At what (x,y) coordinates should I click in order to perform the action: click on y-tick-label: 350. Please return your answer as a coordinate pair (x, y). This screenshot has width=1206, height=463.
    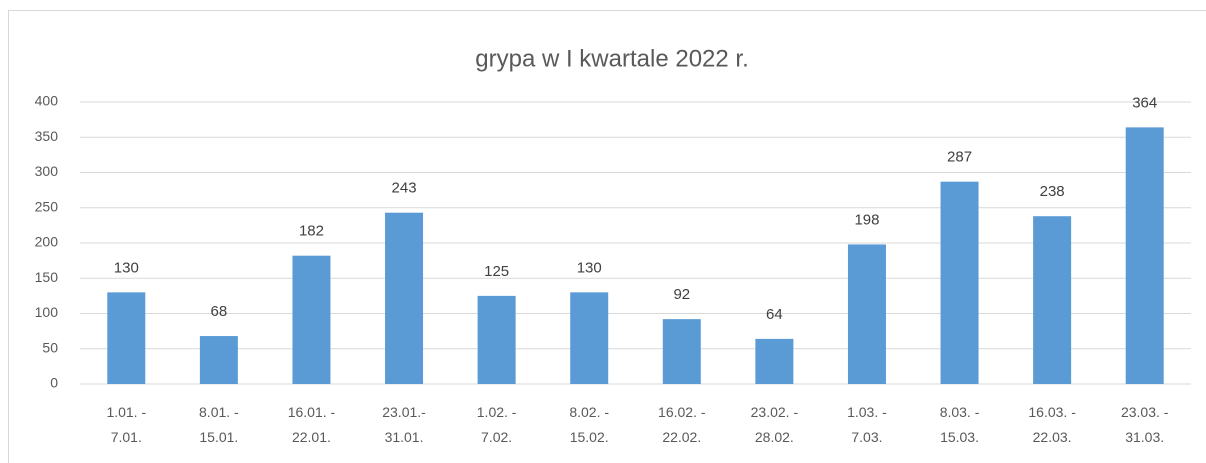
    Looking at the image, I should click on (47, 136).